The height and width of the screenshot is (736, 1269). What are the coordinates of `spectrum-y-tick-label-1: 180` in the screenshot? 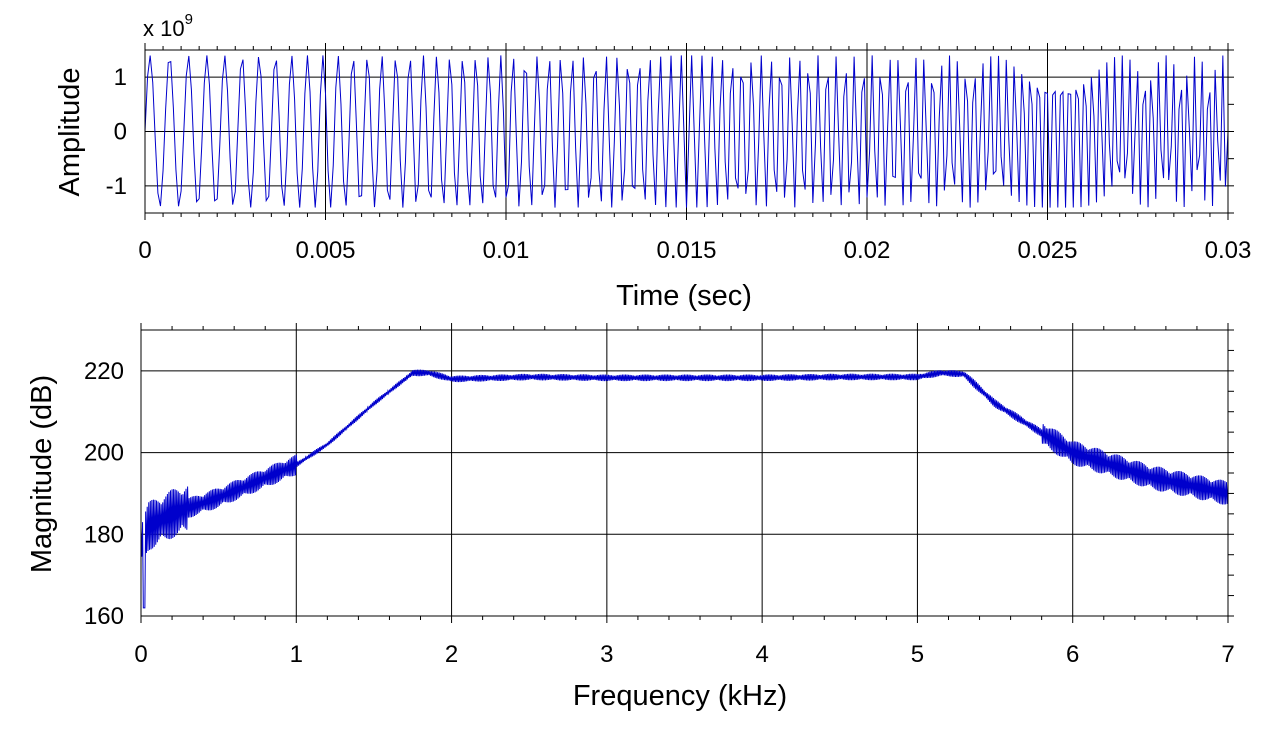 It's located at (104, 534).